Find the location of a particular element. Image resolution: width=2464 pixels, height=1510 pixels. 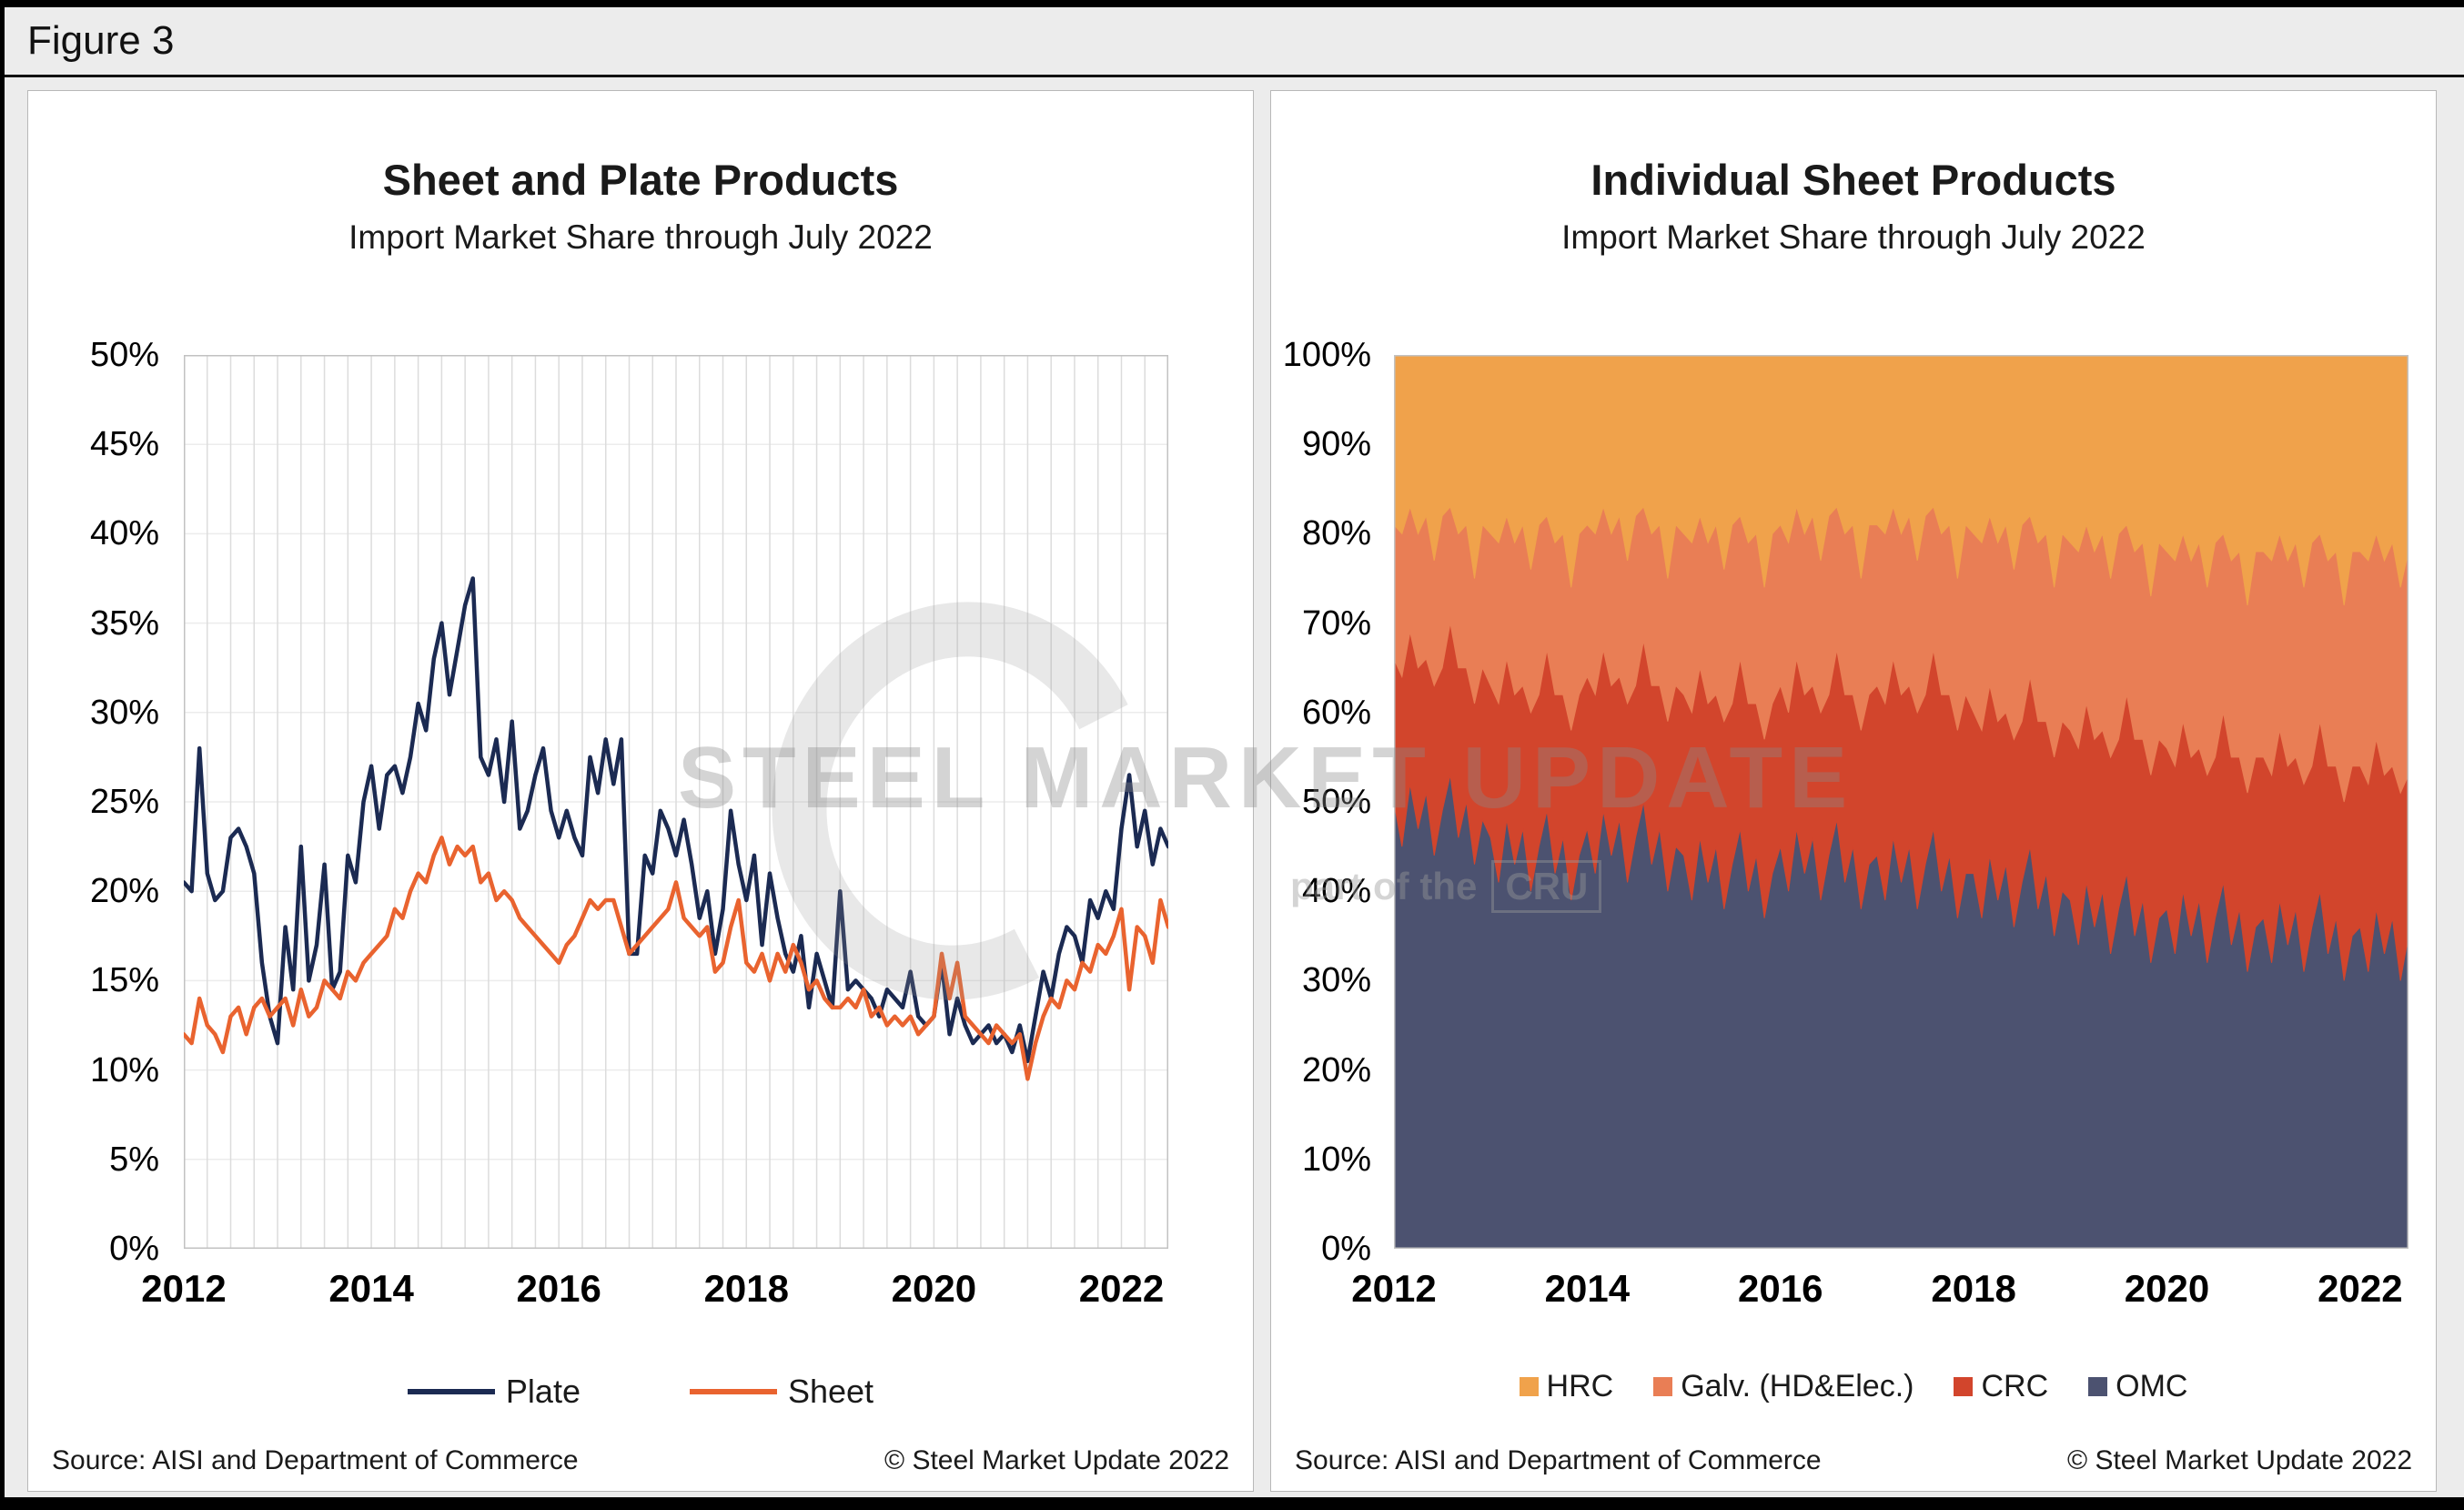

y-tick-label: 100% is located at coordinates (1326, 355).